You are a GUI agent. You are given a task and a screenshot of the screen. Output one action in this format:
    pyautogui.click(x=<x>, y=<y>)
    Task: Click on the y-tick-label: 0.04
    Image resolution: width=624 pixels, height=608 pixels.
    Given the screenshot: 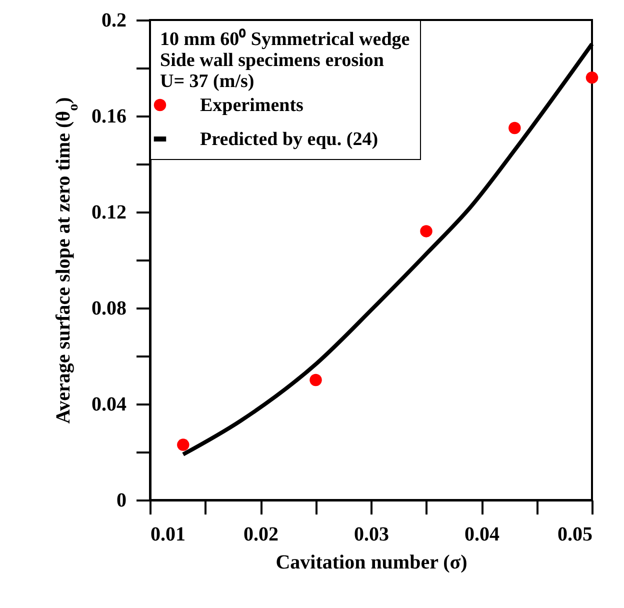 What is the action you would take?
    pyautogui.click(x=109, y=405)
    